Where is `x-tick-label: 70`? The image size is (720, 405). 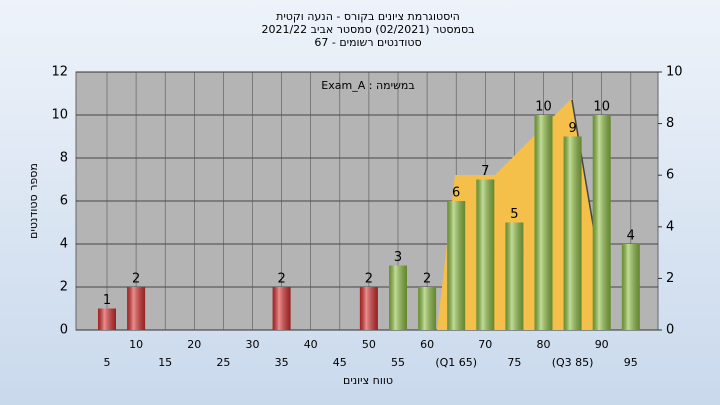
x-tick-label: 70 is located at coordinates (485, 344).